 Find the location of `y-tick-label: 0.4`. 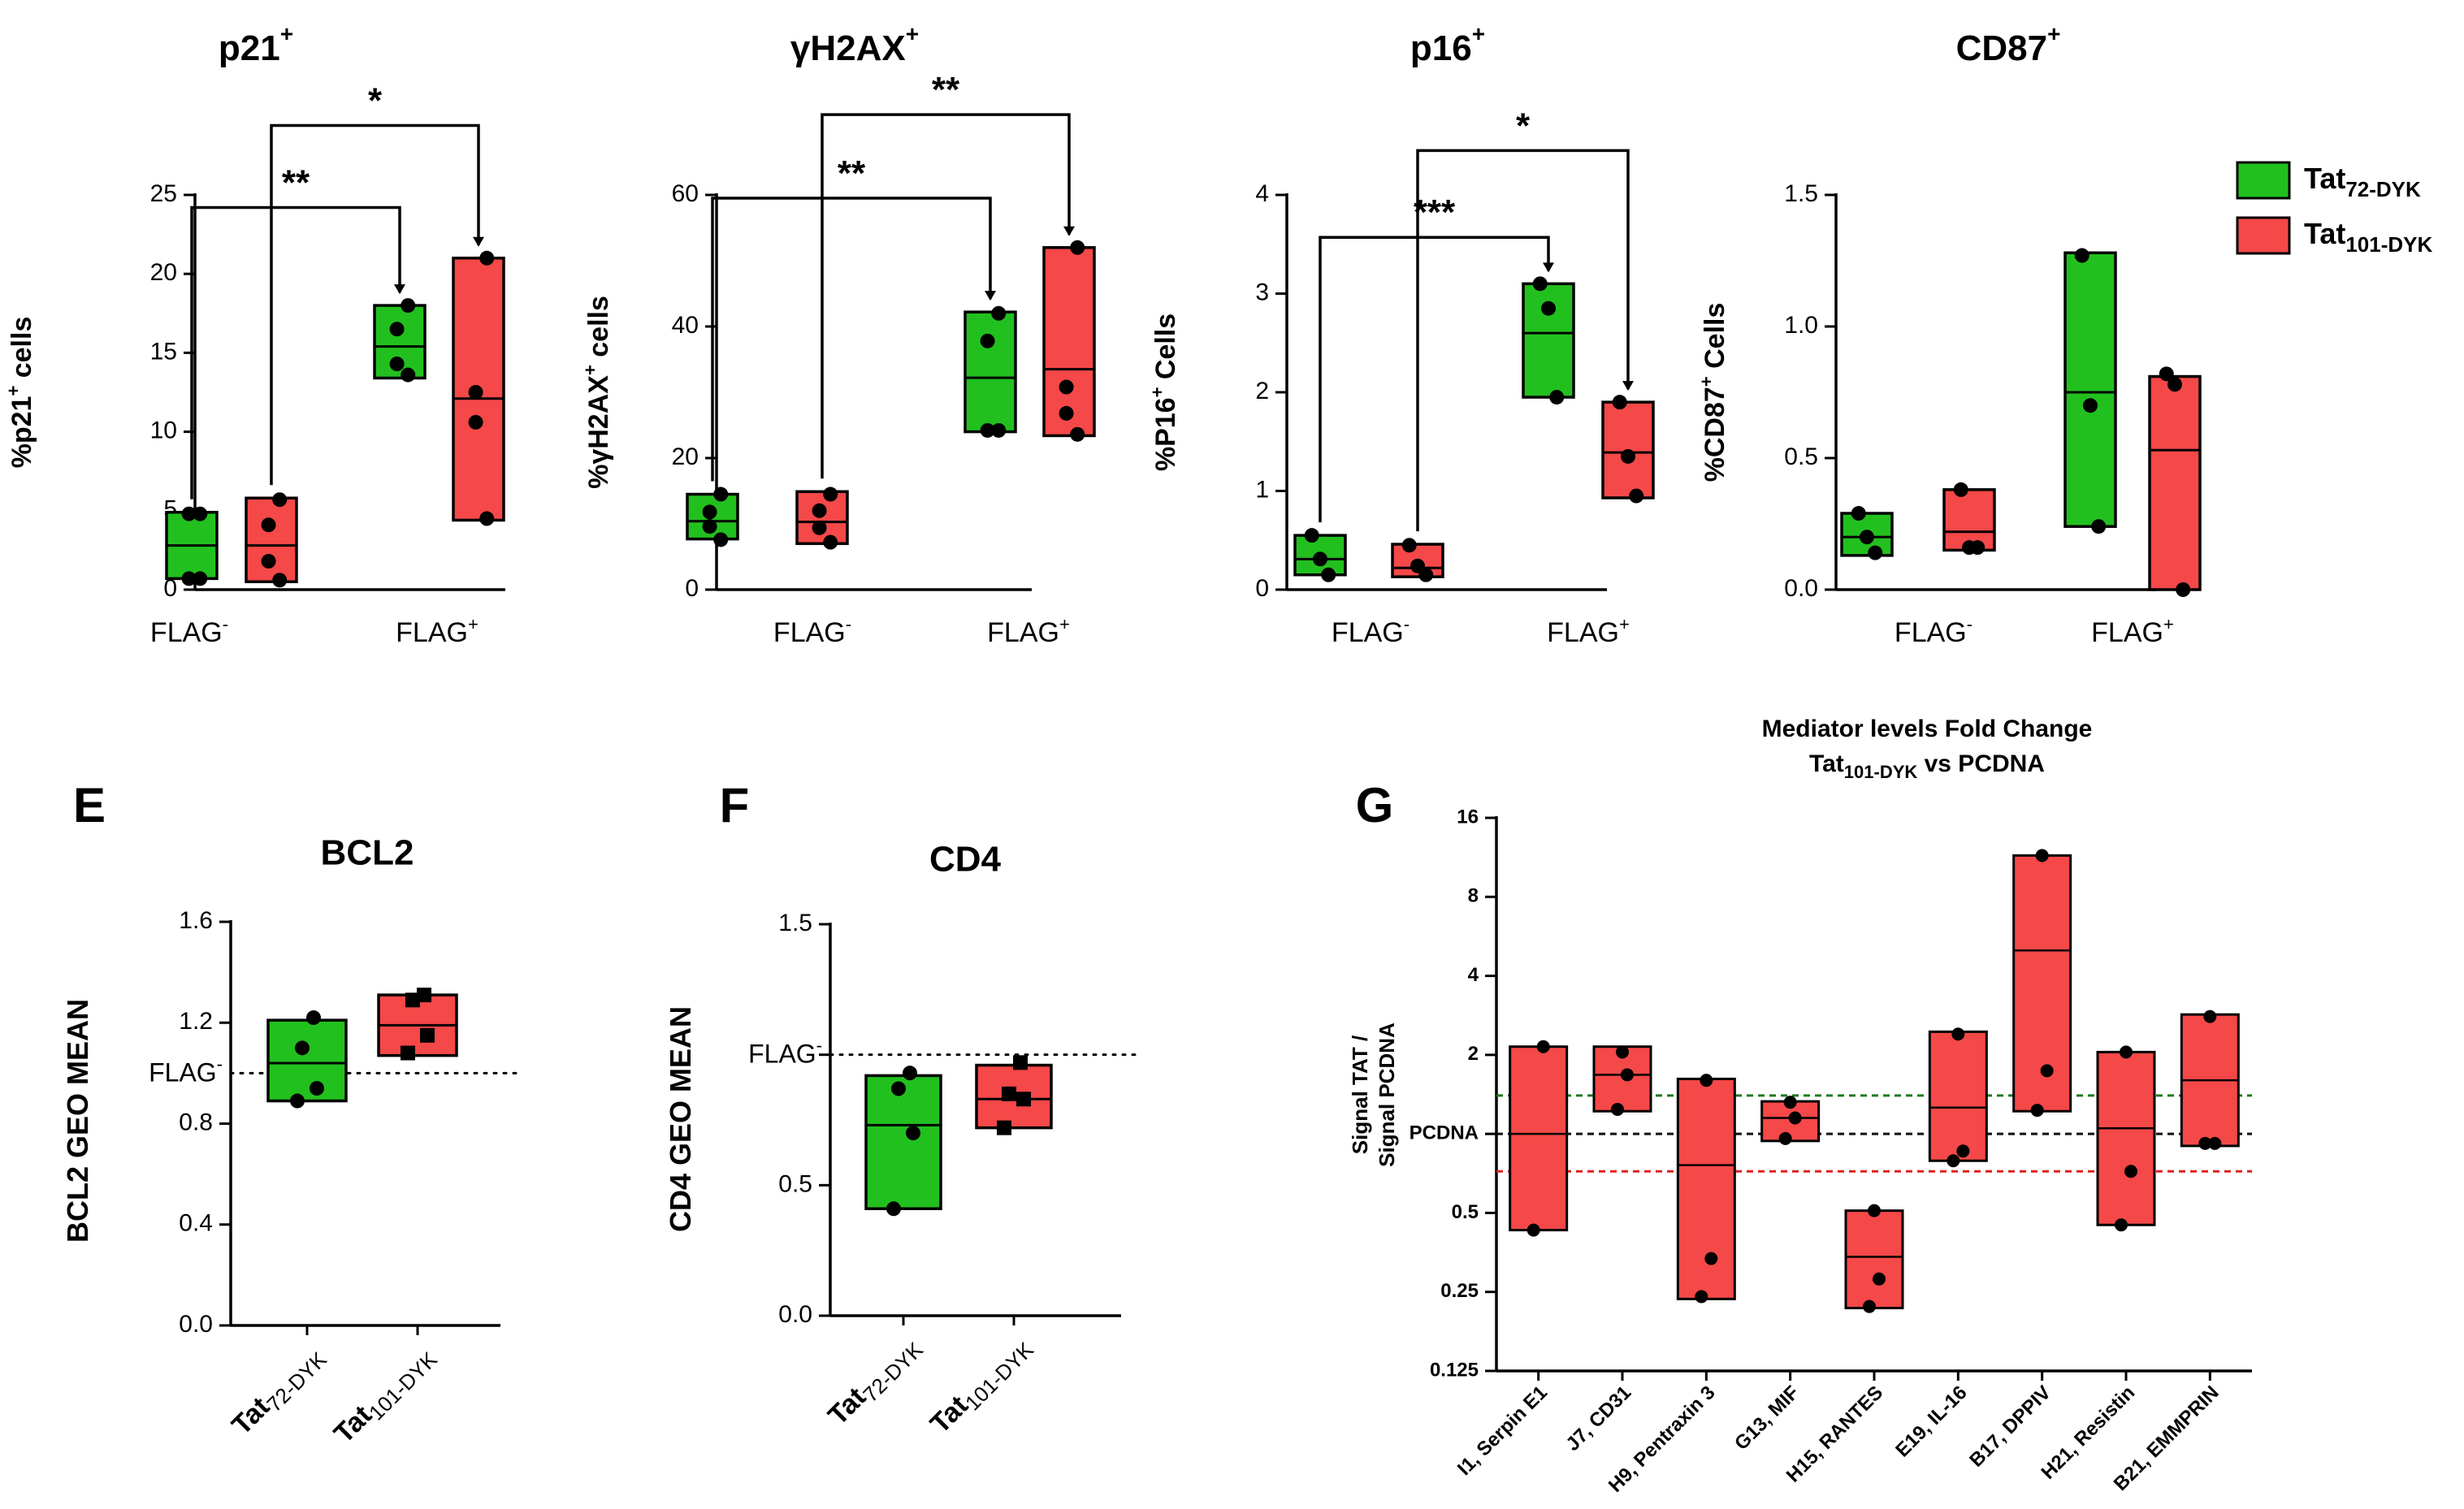

y-tick-label: 0.4 is located at coordinates (196, 1223).